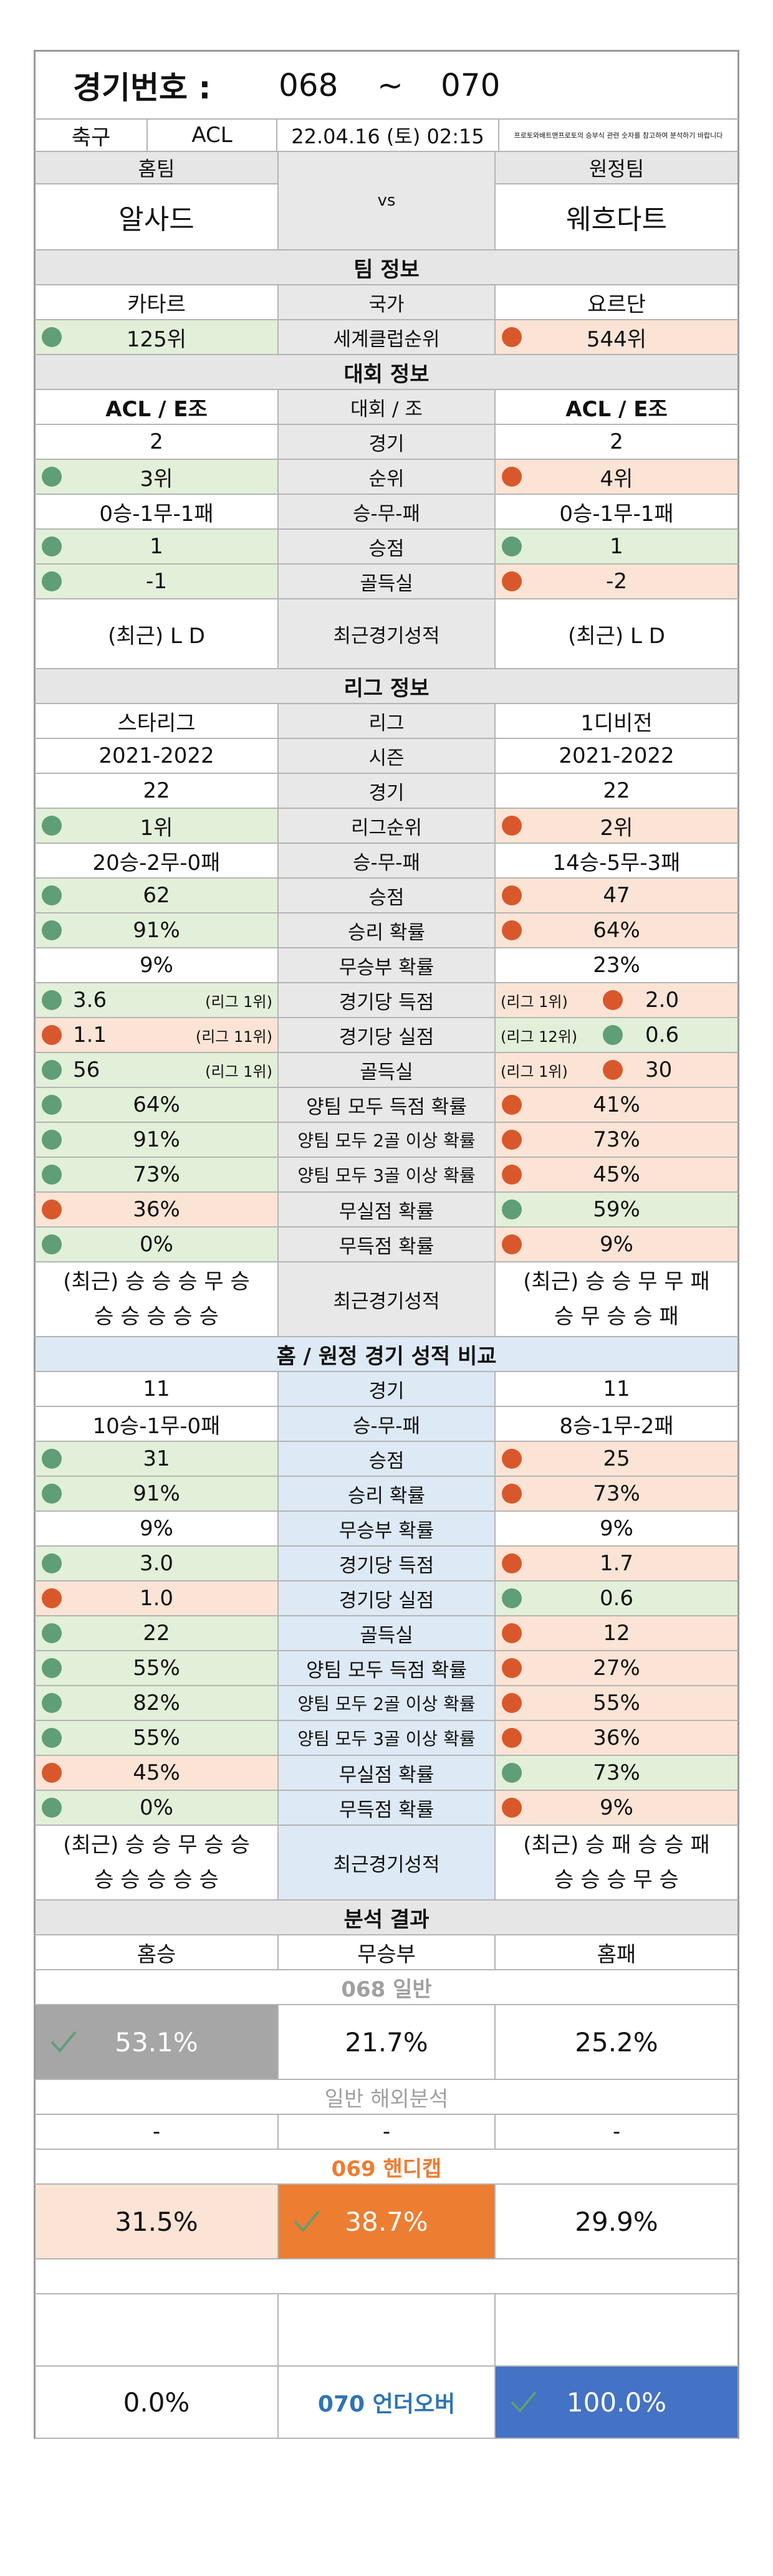  Describe the element at coordinates (157, 1426) in the screenshot. I see `home-value: 10승-1무-0패` at that location.